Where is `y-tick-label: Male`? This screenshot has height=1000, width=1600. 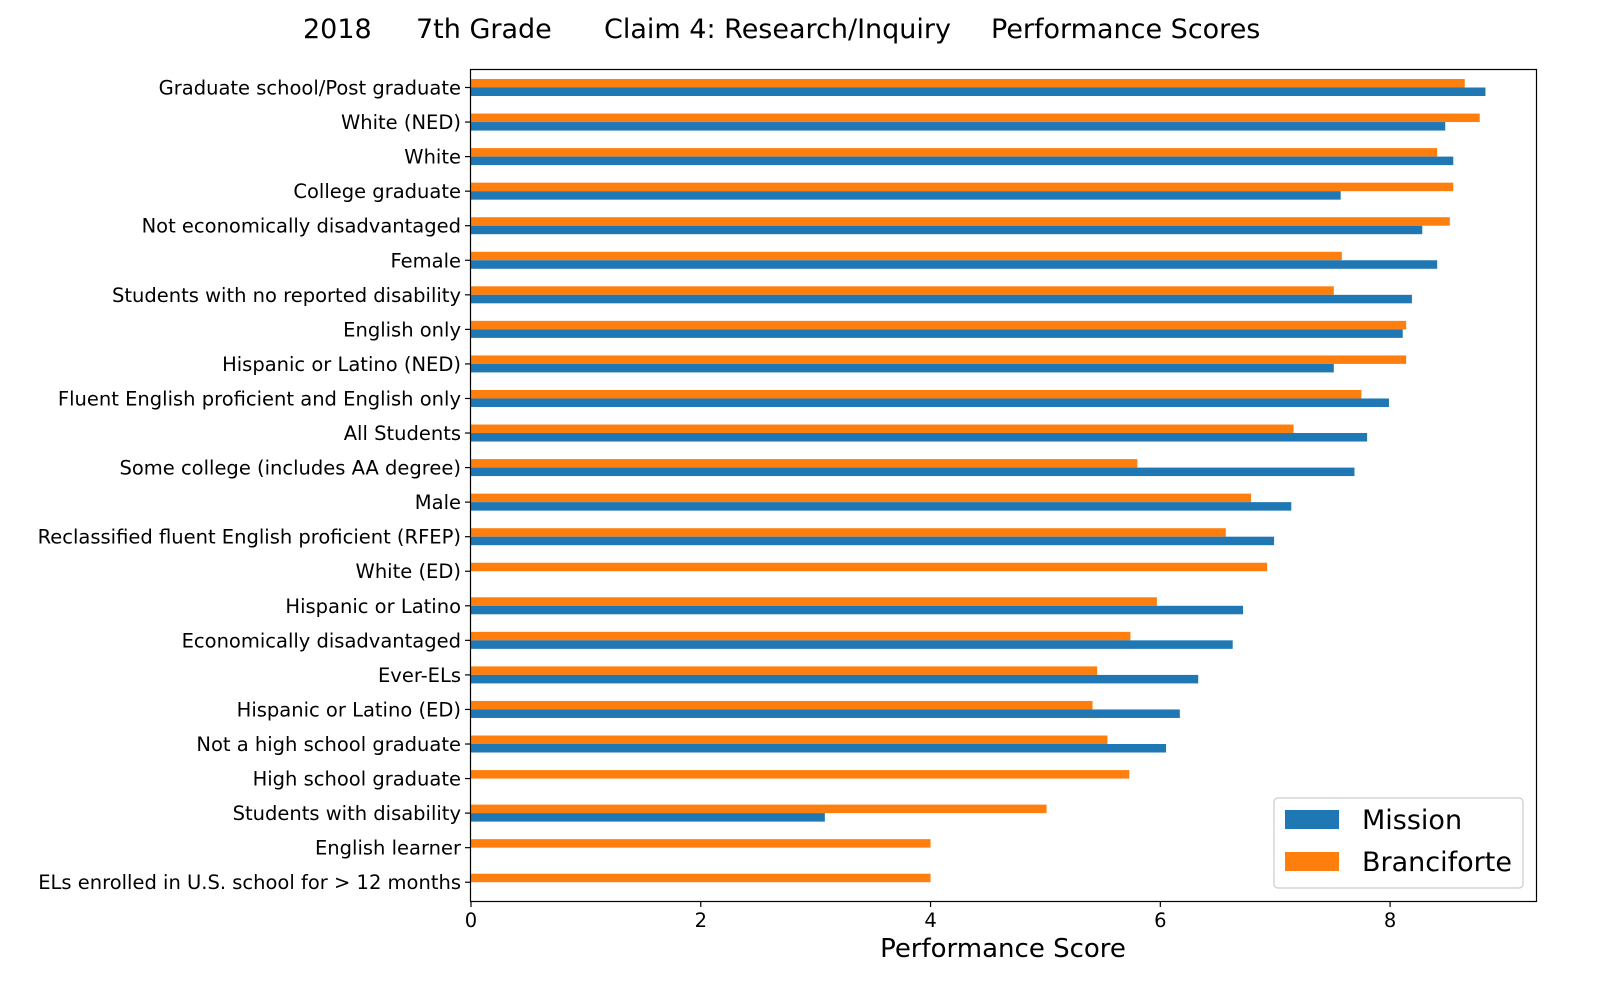
y-tick-label: Male is located at coordinates (438, 502).